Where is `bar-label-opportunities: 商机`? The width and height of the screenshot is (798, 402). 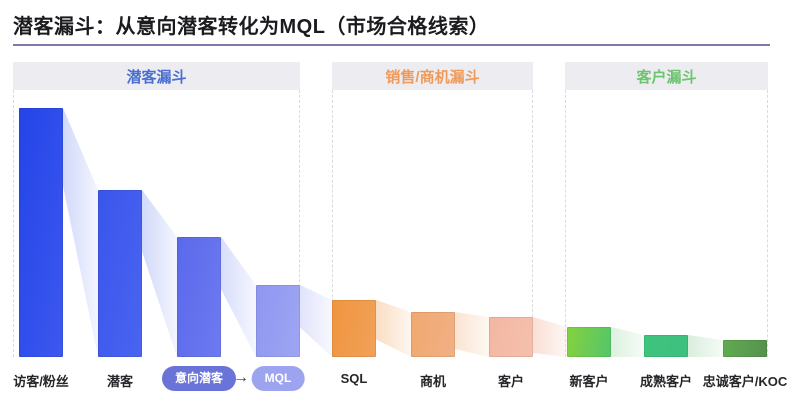
bar-label-opportunities: 商机 is located at coordinates (433, 381).